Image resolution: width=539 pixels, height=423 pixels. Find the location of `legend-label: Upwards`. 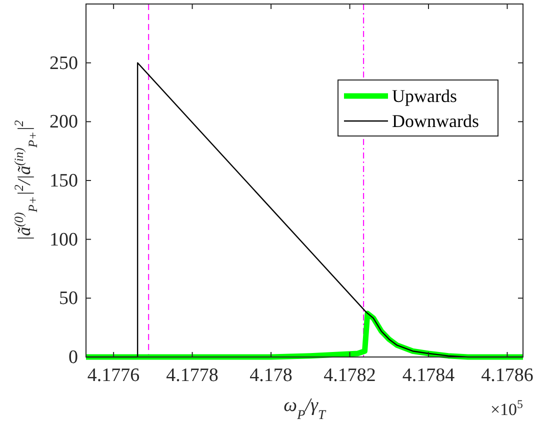

legend-label: Upwards is located at coordinates (424, 96).